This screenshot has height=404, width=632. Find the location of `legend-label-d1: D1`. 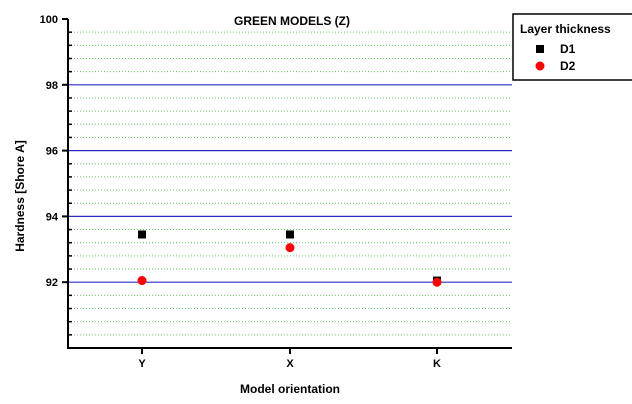

legend-label-d1: D1 is located at coordinates (568, 49).